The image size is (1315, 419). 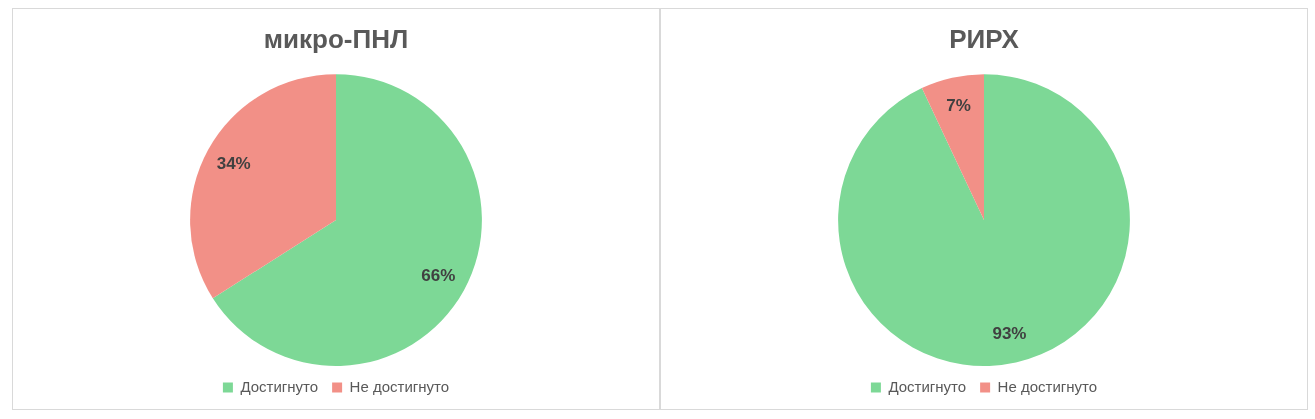 I want to click on data-label: 66%, so click(x=438, y=276).